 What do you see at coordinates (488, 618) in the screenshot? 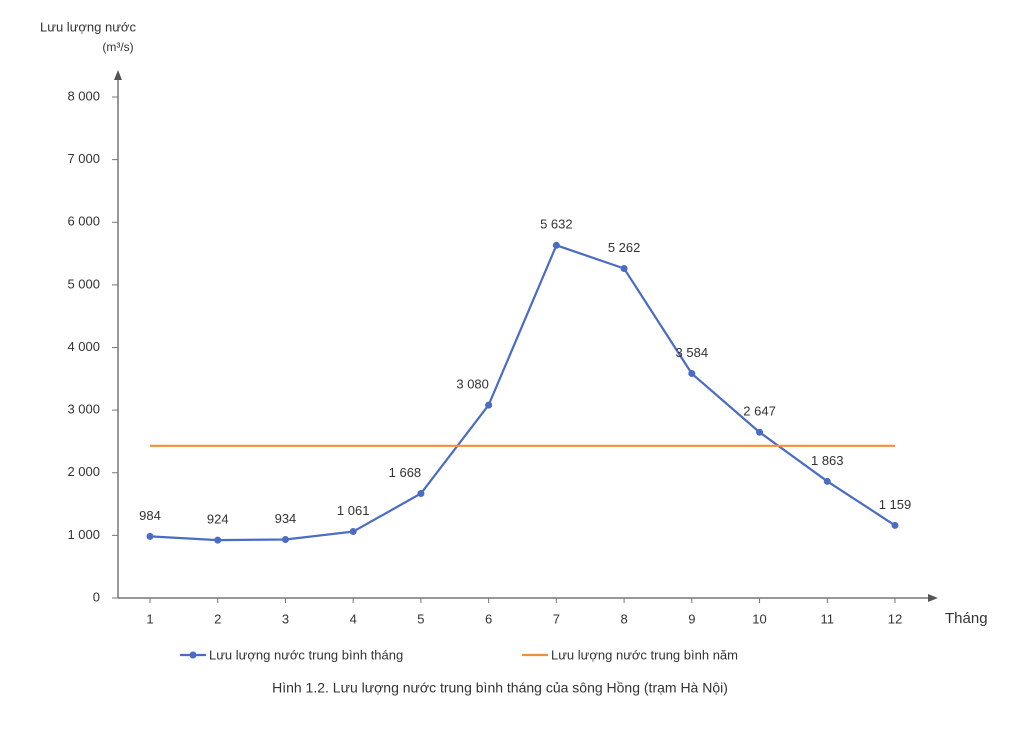
I see `x-tick-label: 6` at bounding box center [488, 618].